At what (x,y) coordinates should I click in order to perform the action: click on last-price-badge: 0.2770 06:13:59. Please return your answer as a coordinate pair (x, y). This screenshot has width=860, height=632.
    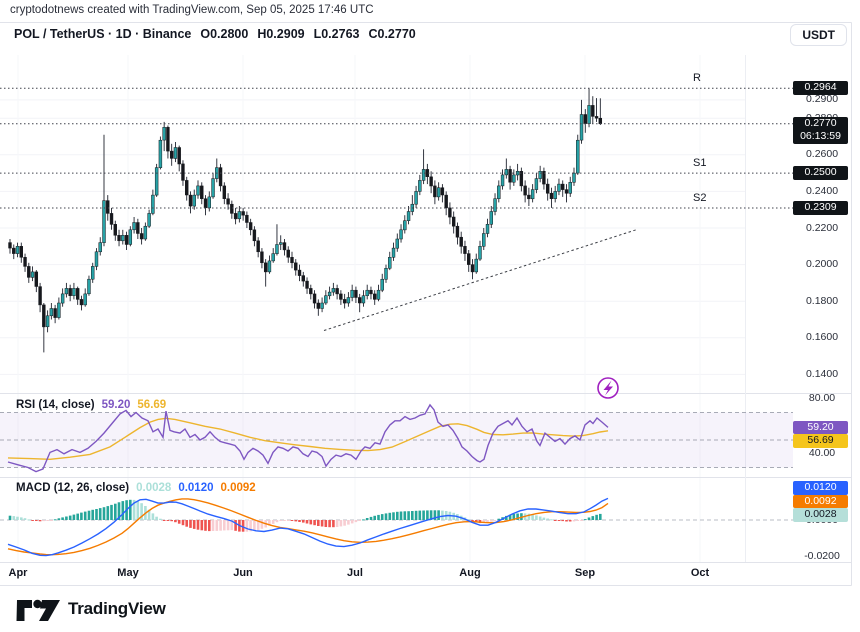
    Looking at the image, I should click on (820, 130).